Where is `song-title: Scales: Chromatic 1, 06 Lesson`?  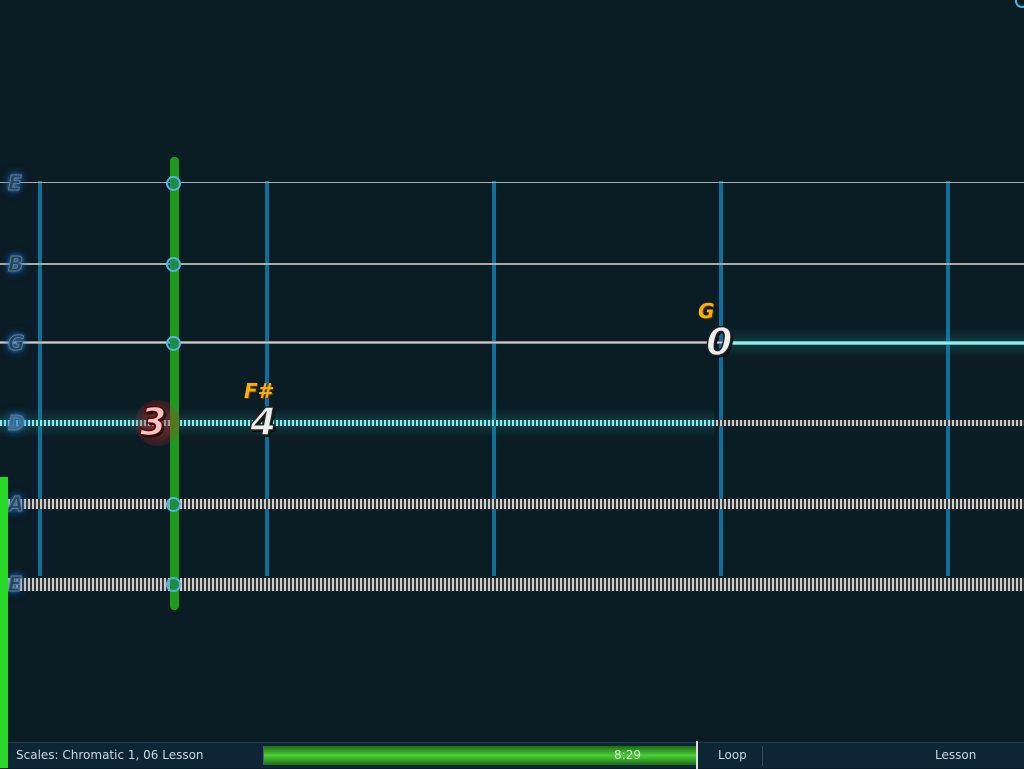 song-title: Scales: Chromatic 1, 06 Lesson is located at coordinates (110, 755).